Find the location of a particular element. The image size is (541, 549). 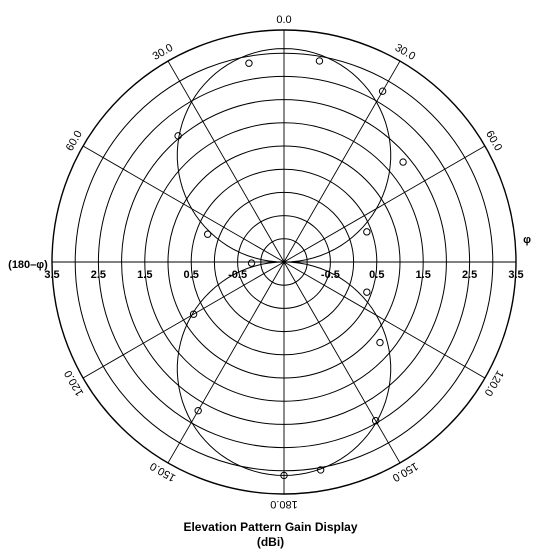

radial-tick-label-right: 0.5 is located at coordinates (376, 275).